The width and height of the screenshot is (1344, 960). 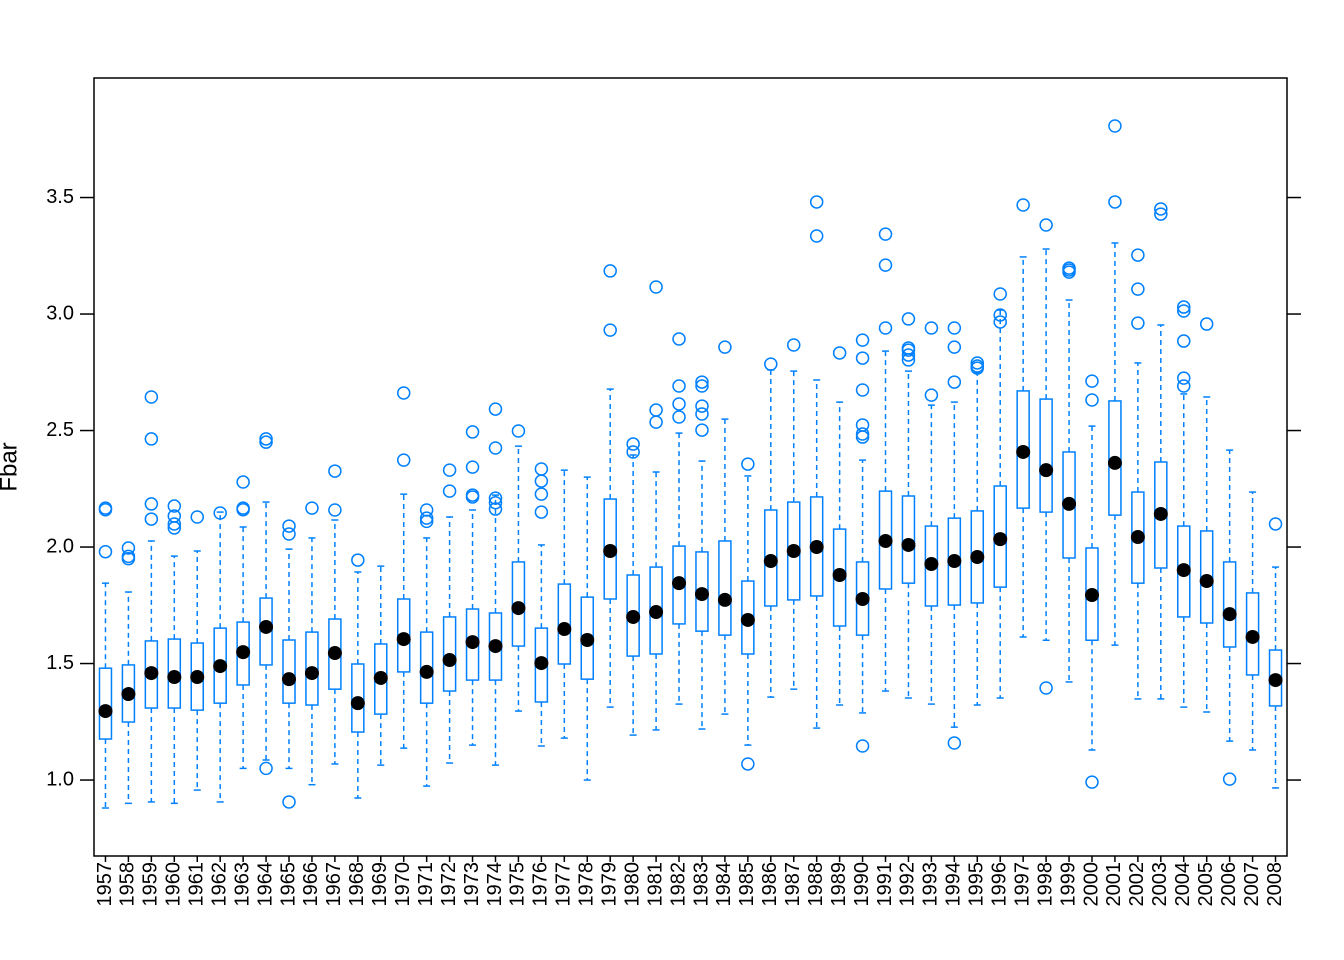 What do you see at coordinates (128, 884) in the screenshot?
I see `x-tick-label: 1958` at bounding box center [128, 884].